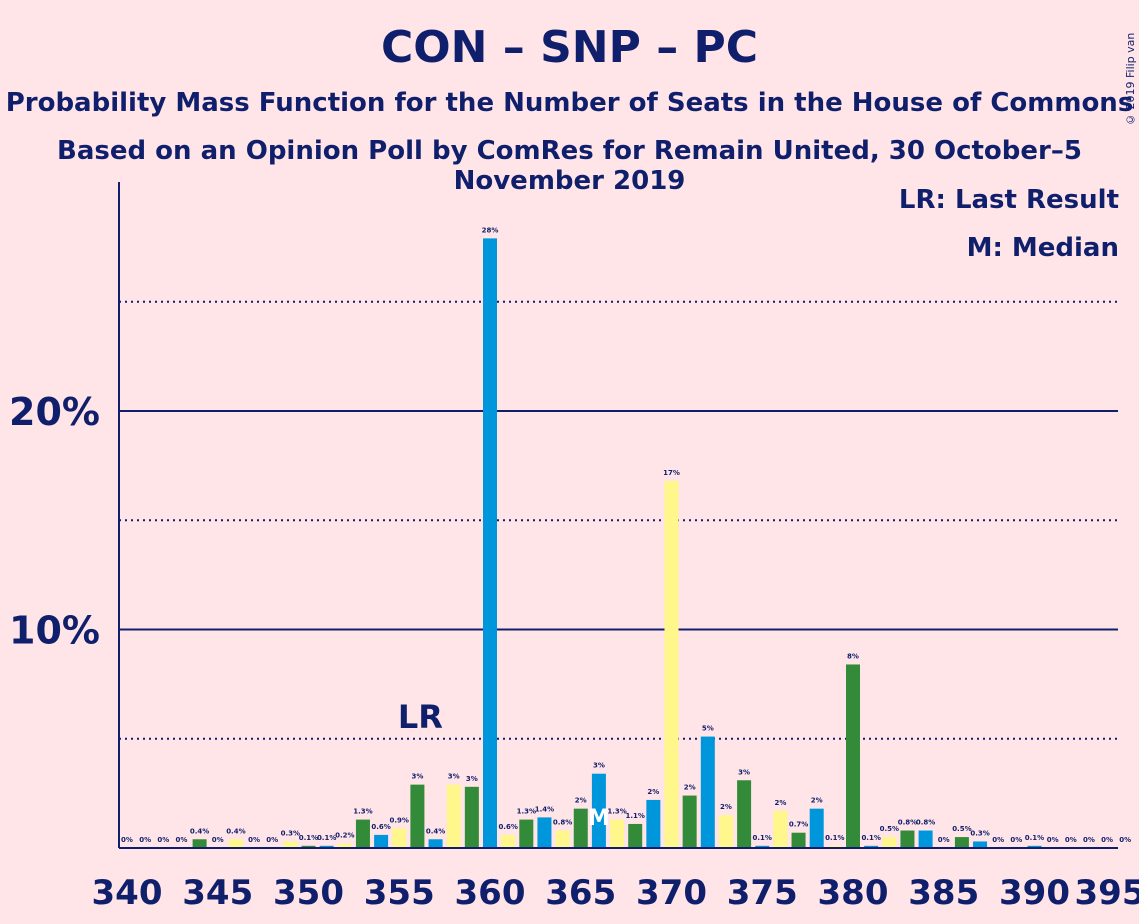 This screenshot has height=924, width=1139. Describe the element at coordinates (54, 412) in the screenshot. I see `y-tick-label: 20%` at that location.